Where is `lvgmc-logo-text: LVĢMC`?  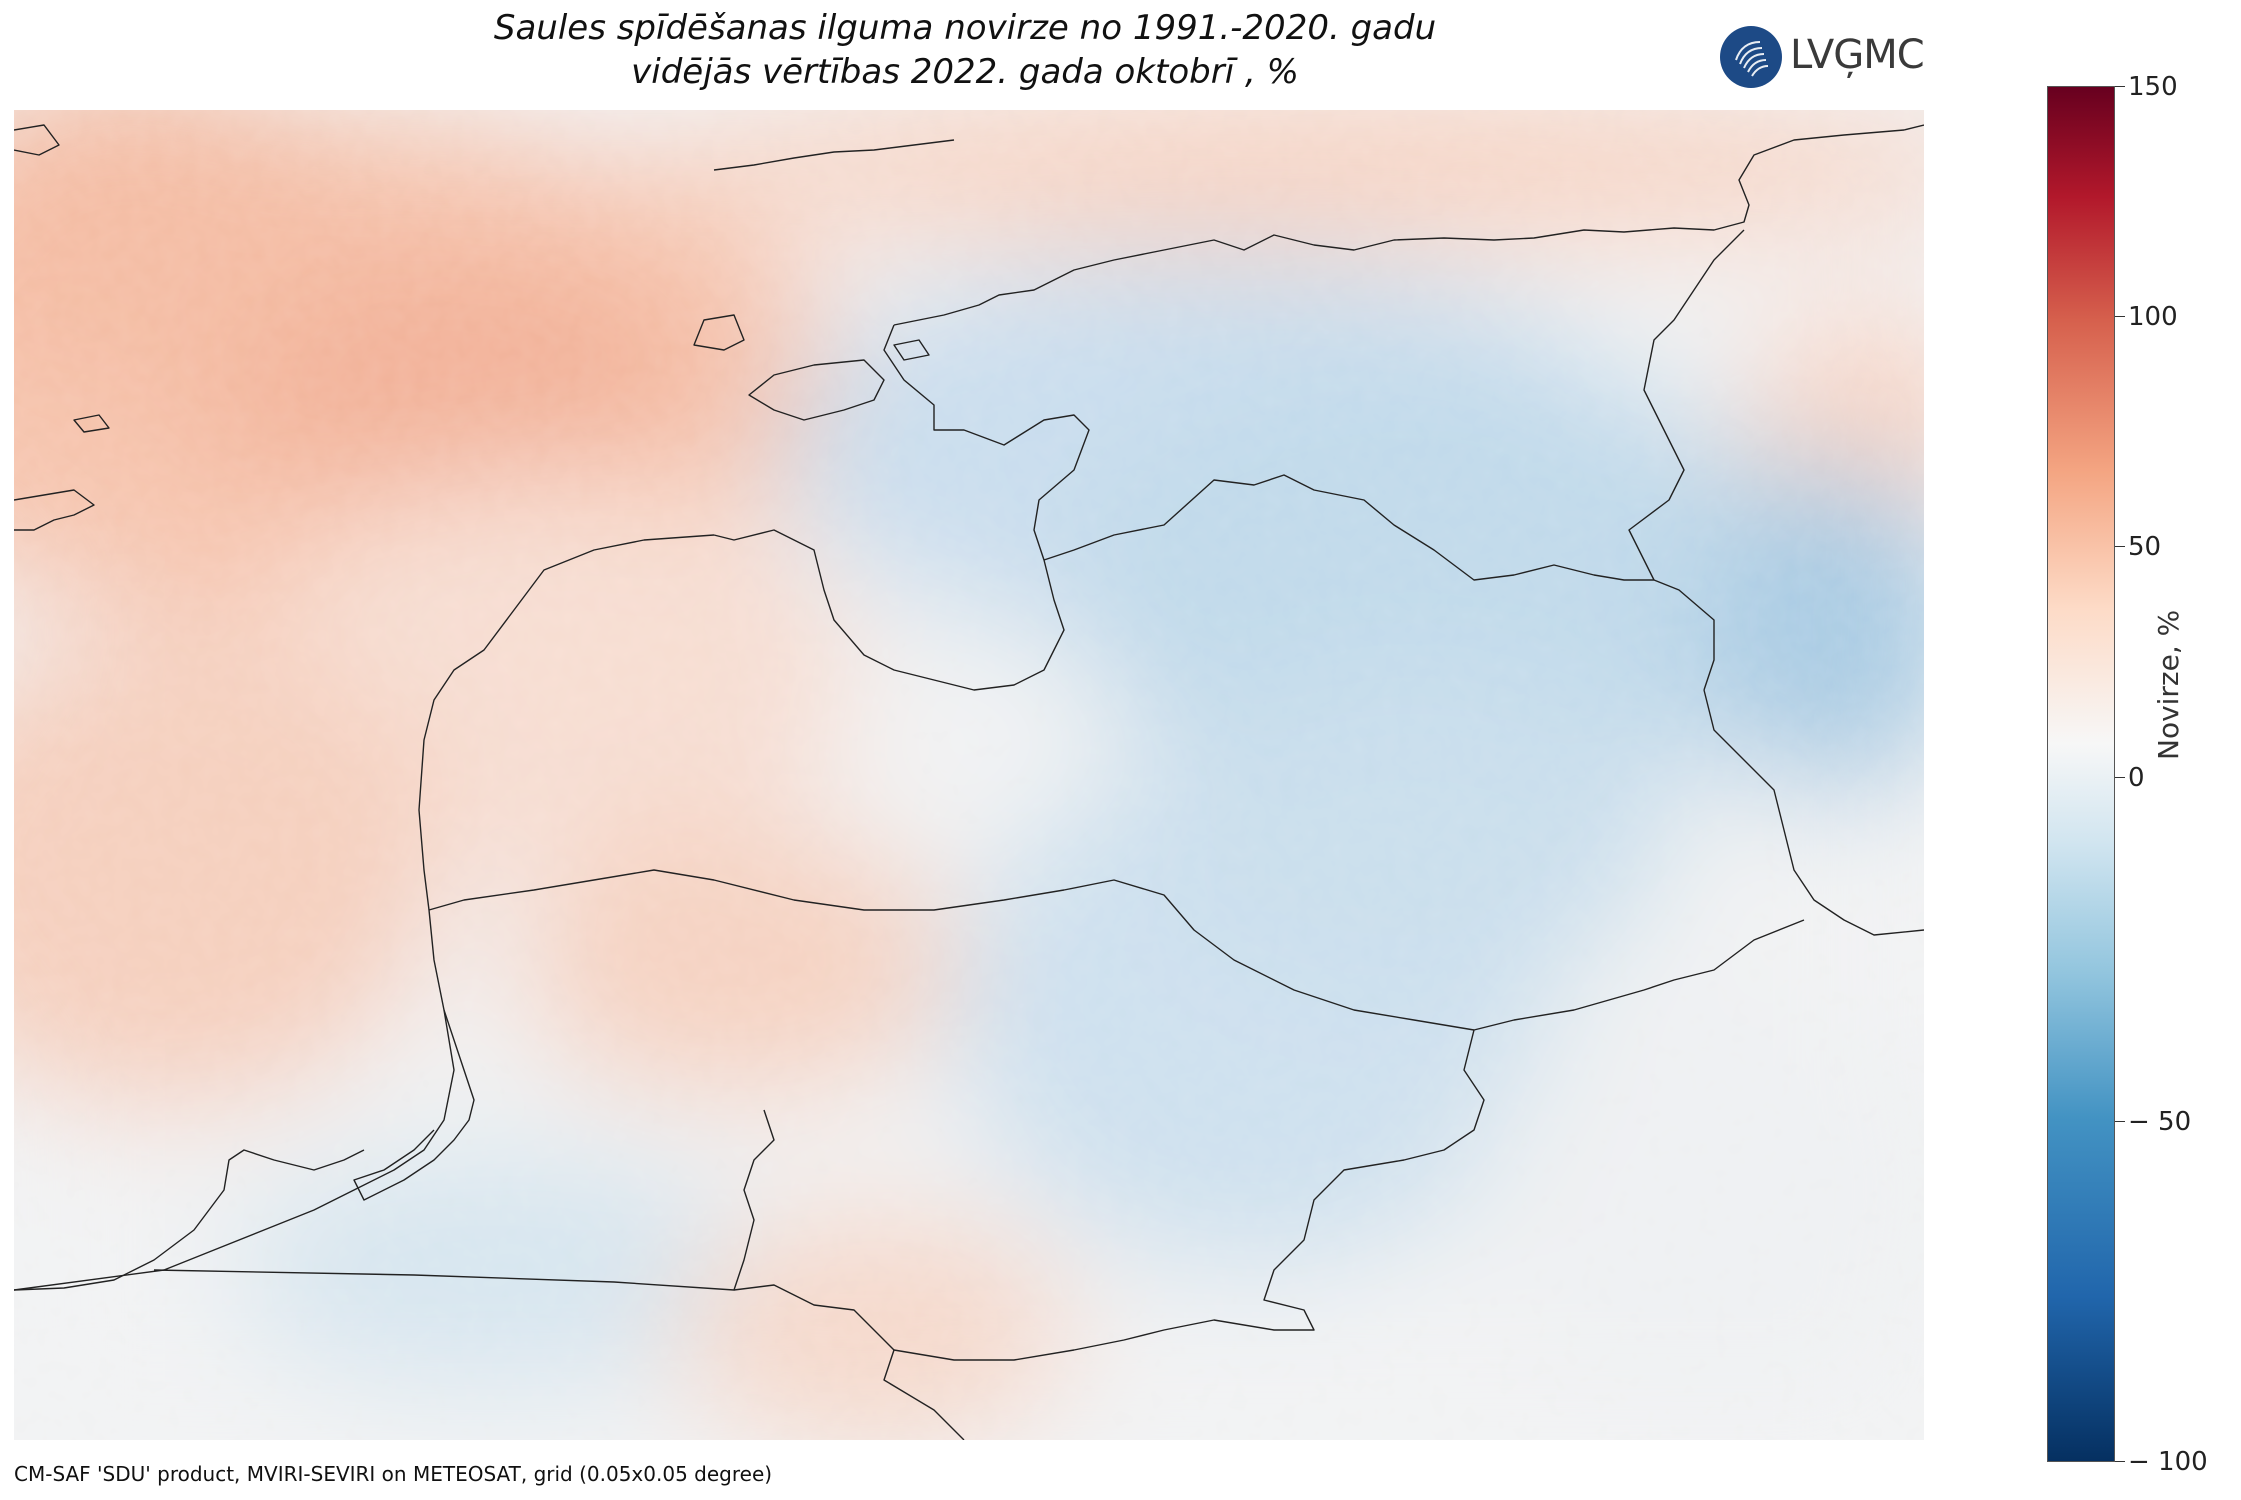
lvgmc-logo-text: LVĢMC is located at coordinates (1857, 55).